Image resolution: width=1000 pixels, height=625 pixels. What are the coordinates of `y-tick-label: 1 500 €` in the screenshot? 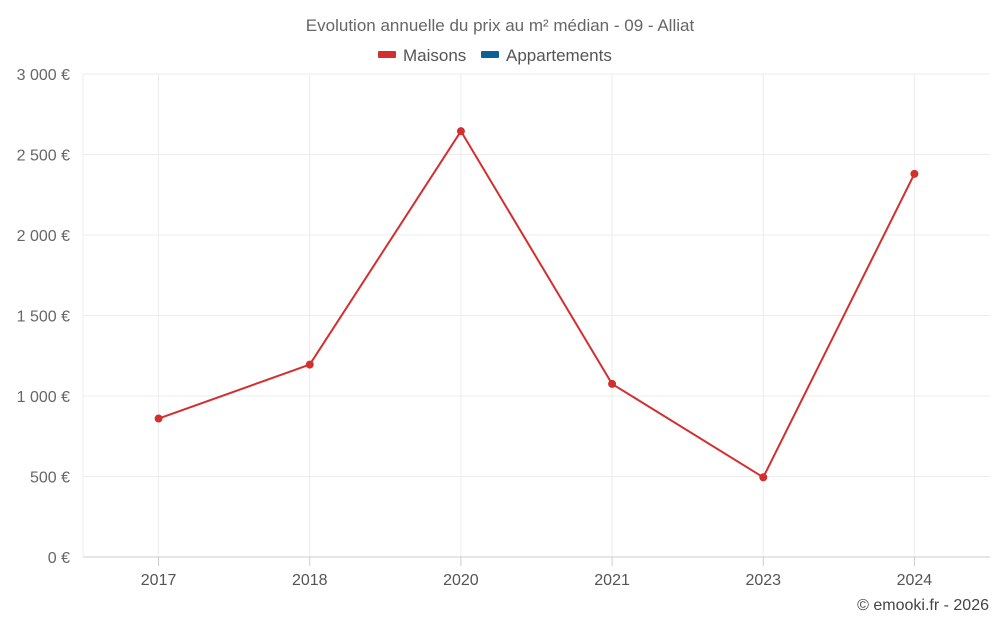 It's located at (43, 317).